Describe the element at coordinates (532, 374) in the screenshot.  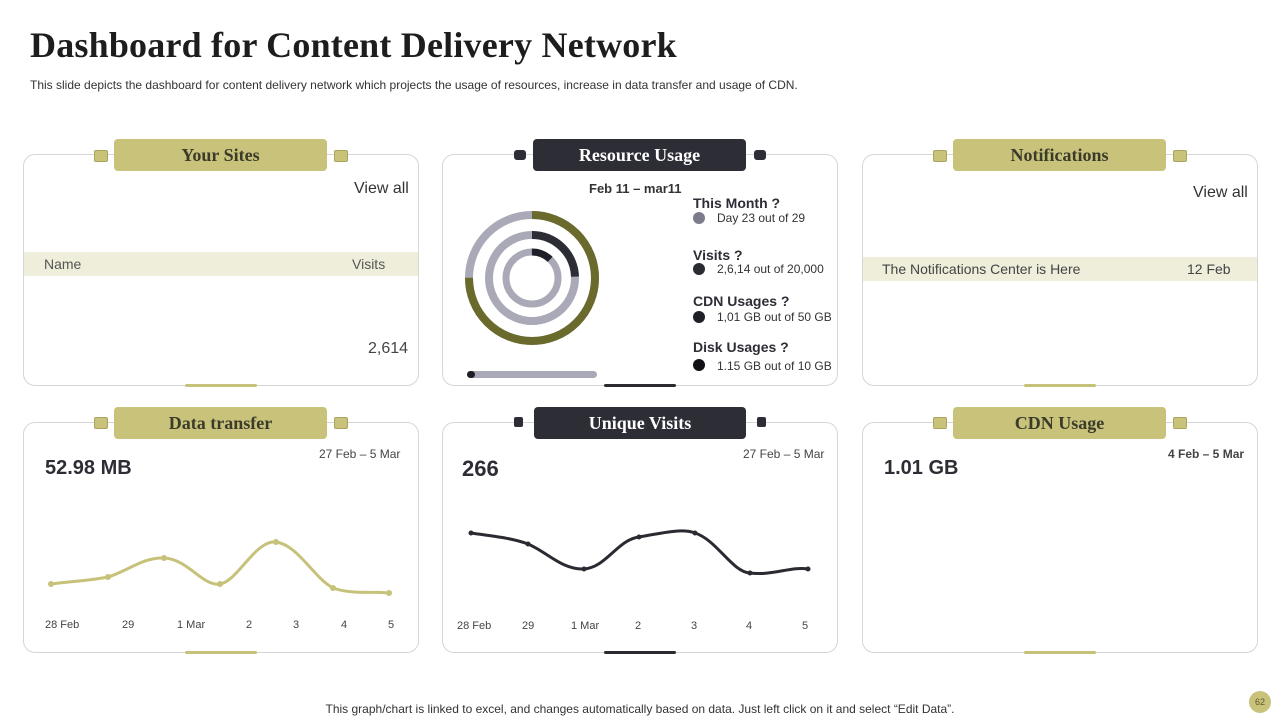
I see `resource-progress-track` at that location.